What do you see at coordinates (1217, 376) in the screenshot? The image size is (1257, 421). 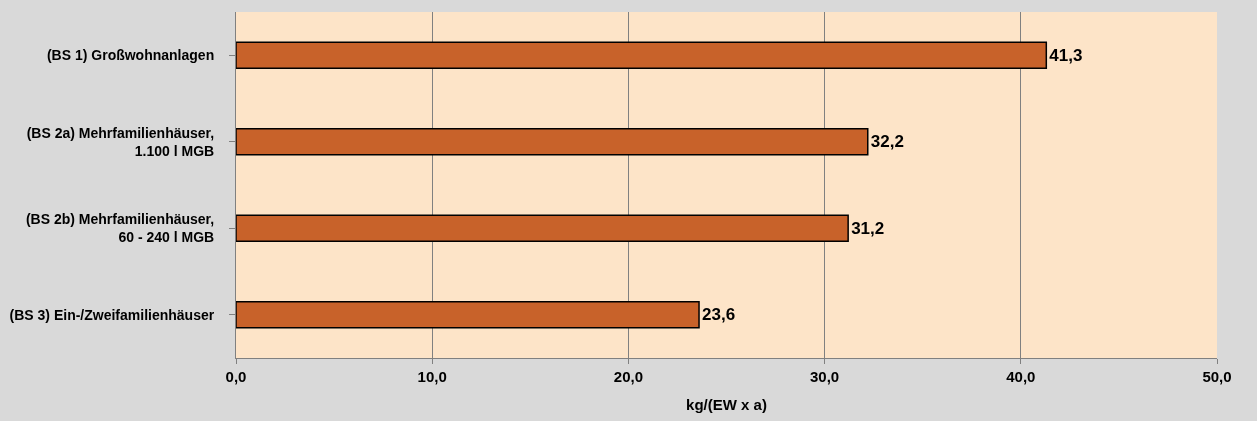 I see `x-tick-label: 50,0` at bounding box center [1217, 376].